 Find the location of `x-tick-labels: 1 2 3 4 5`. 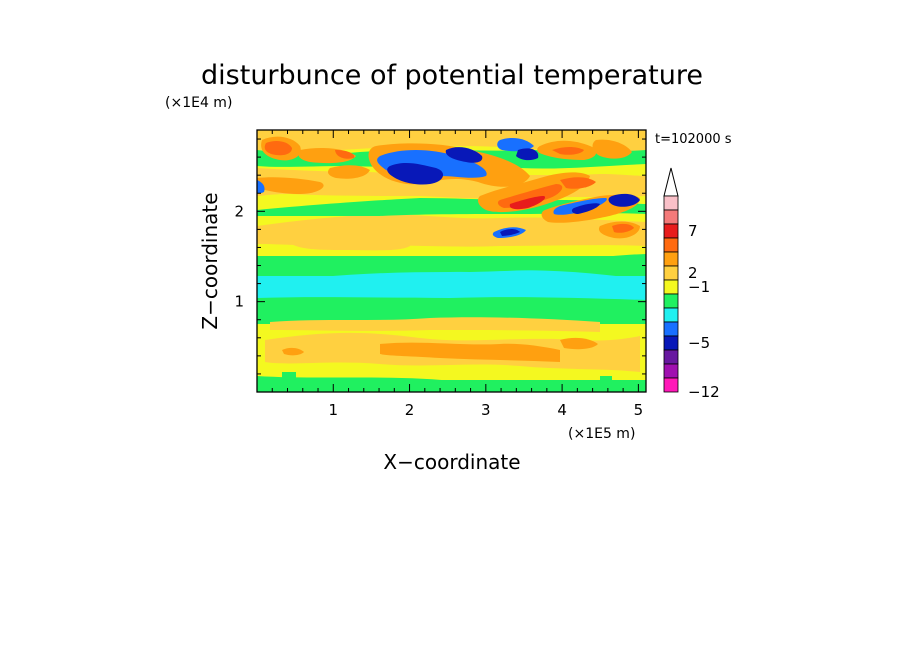

x-tick-labels: 1 2 3 4 5 is located at coordinates (486, 410).